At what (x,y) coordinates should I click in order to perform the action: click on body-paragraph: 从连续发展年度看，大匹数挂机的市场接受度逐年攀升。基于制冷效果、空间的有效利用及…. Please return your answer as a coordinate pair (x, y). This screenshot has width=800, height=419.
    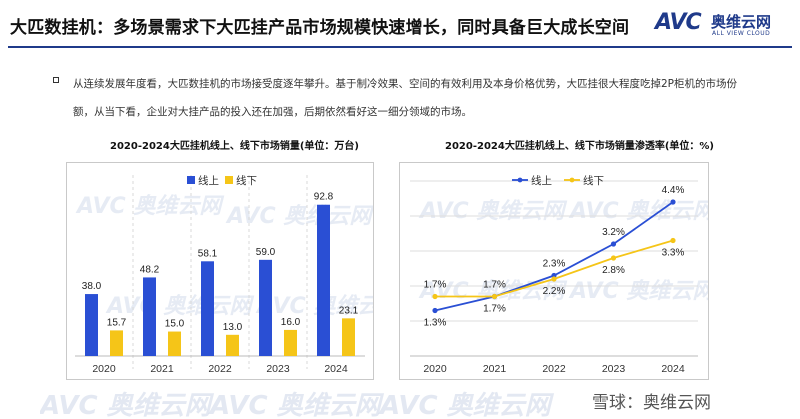
    Looking at the image, I should click on (405, 98).